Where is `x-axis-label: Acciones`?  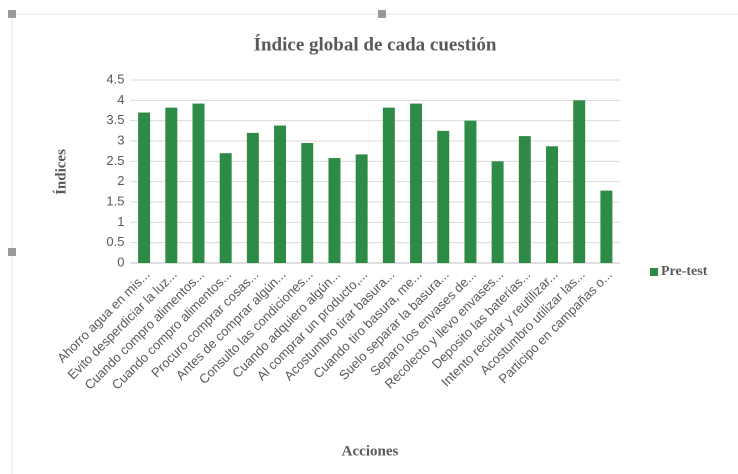
x-axis-label: Acciones is located at coordinates (370, 451).